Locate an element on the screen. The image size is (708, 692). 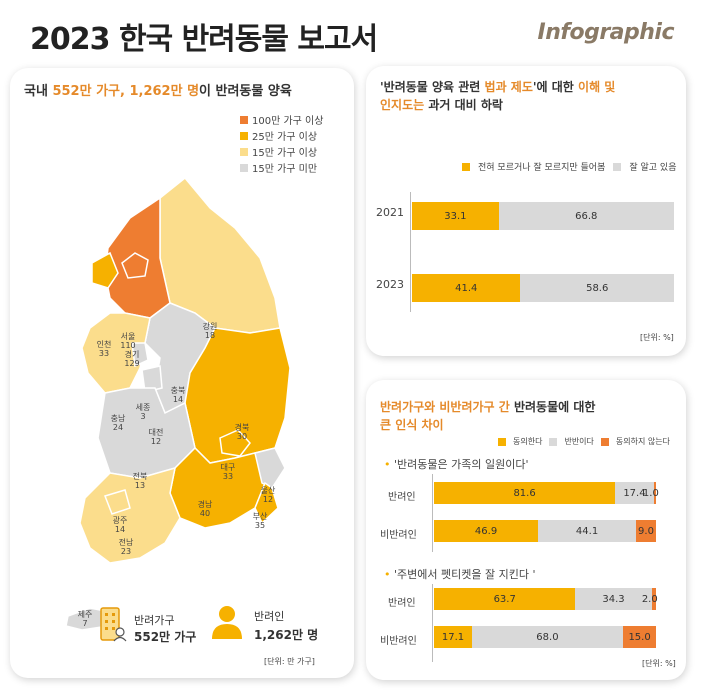
people-label: 반려인 is located at coordinates (269, 616).